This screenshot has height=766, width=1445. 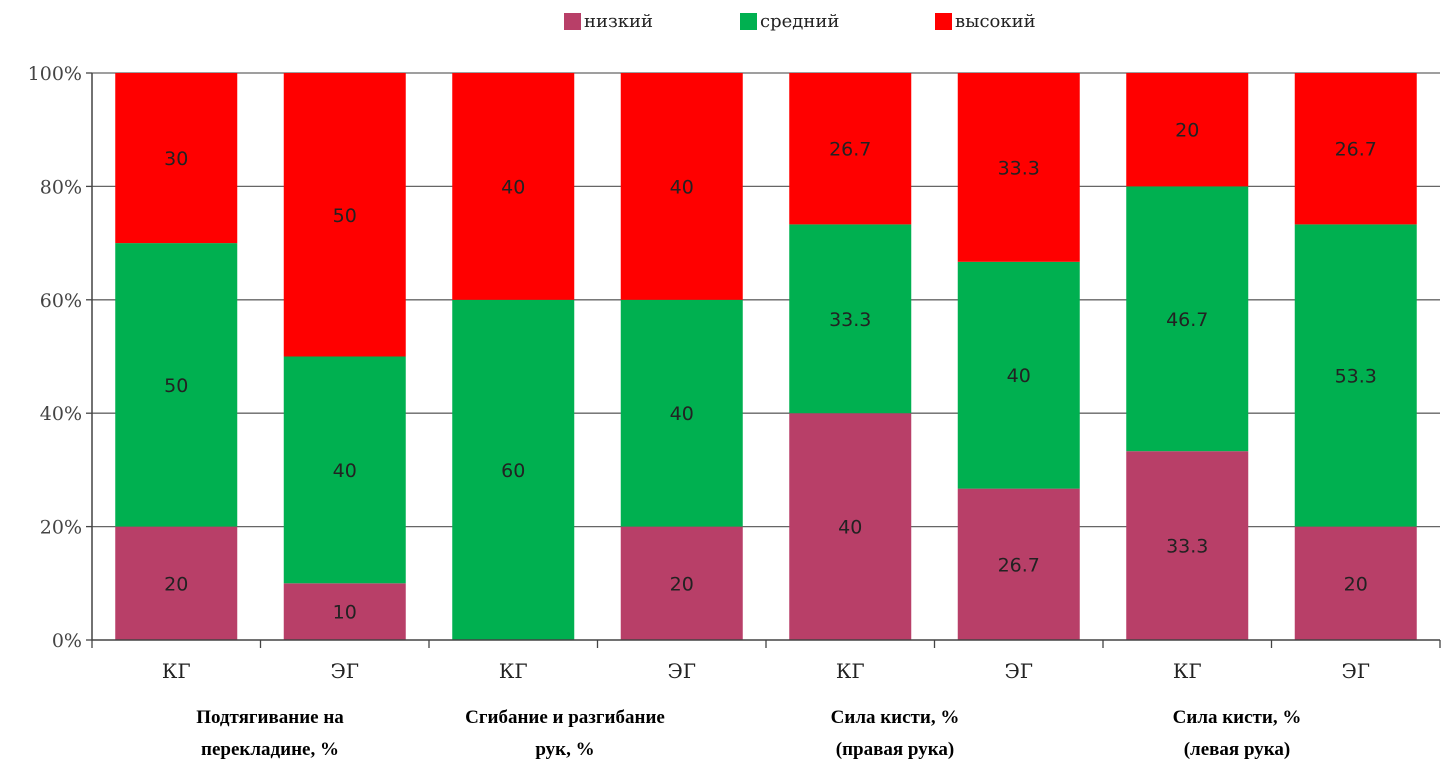 I want to click on data-label: 60, so click(x=513, y=471).